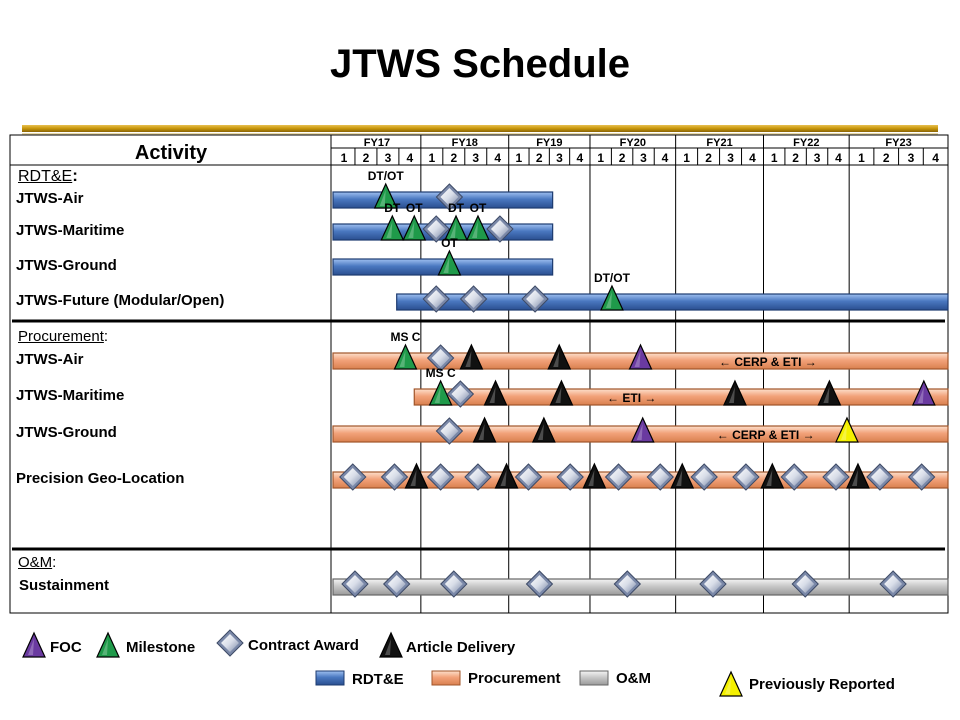 The height and width of the screenshot is (720, 960). I want to click on fy-header-FY17: FY17, so click(377, 143).